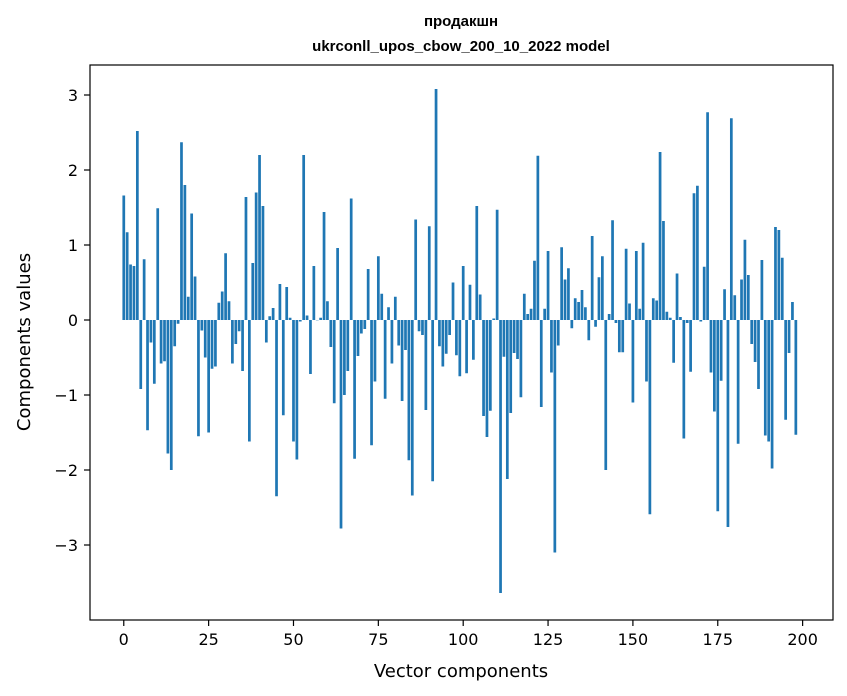 The image size is (847, 696). What do you see at coordinates (73, 245) in the screenshot?
I see `y-tick-label: 1` at bounding box center [73, 245].